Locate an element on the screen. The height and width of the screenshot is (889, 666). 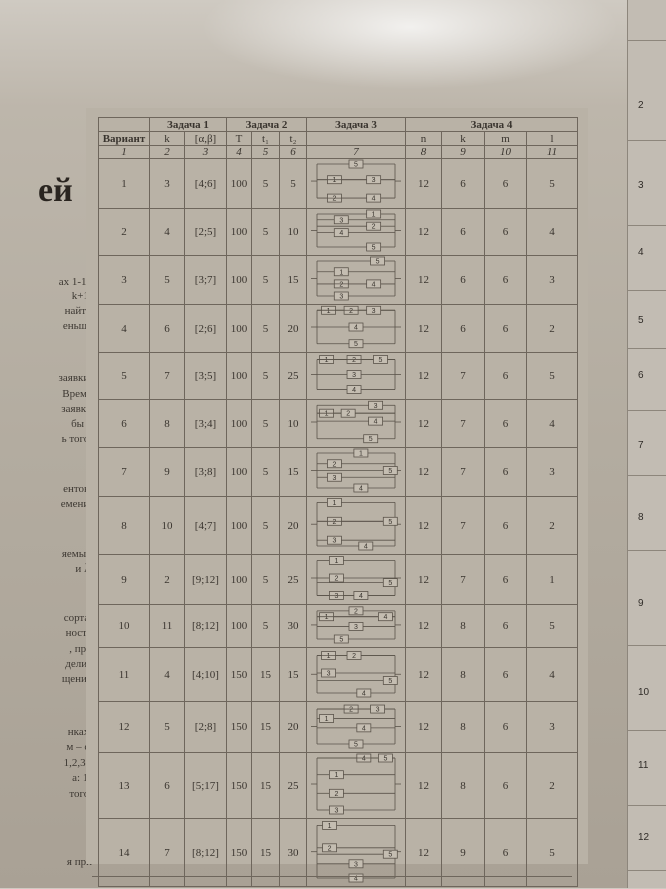
left-page-text-fragment: 1,2,3). is located at coordinates (77, 763).